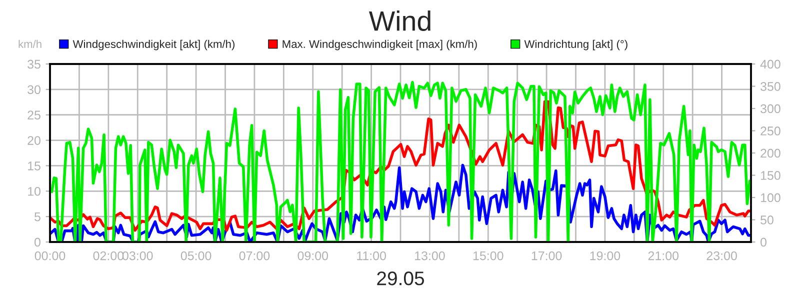 This screenshot has width=800, height=300. What do you see at coordinates (34, 166) in the screenshot?
I see `y-tick-label: 15` at bounding box center [34, 166].